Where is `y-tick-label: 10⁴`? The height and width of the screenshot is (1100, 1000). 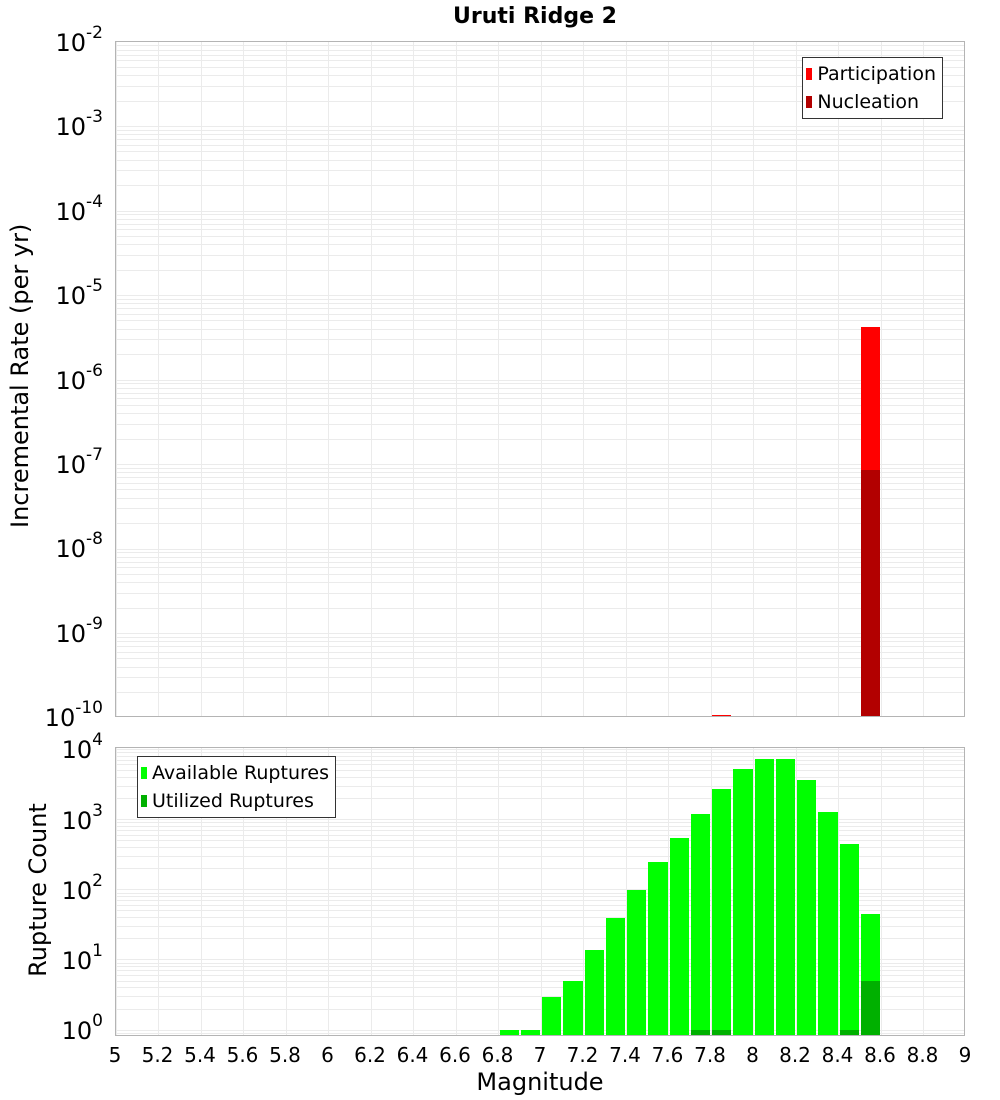
y-tick-label: 10⁴ is located at coordinates (82, 747).